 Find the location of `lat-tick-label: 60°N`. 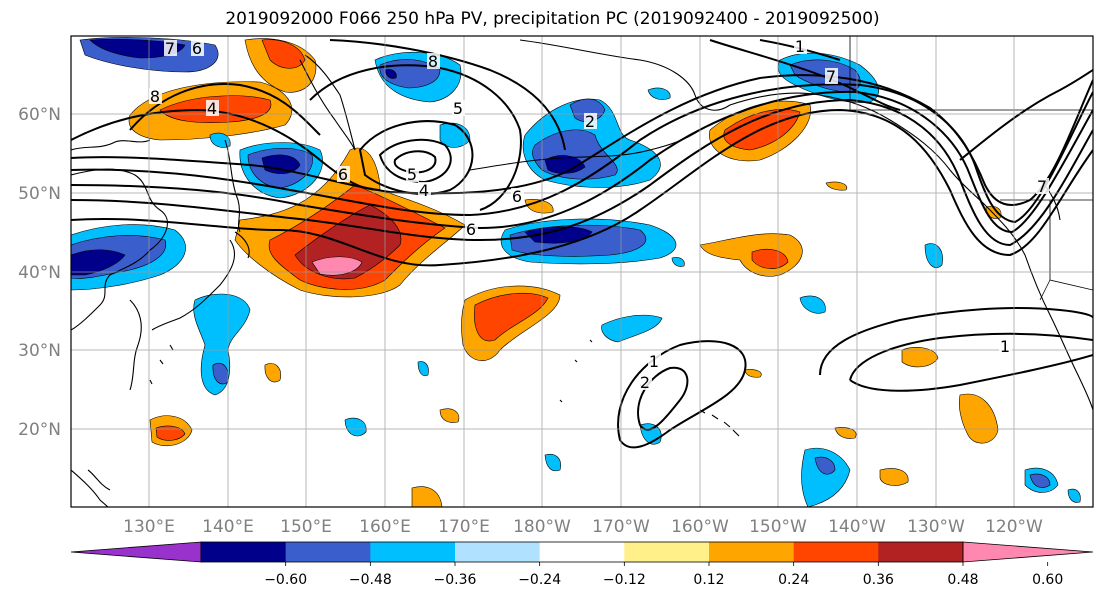

lat-tick-label: 60°N is located at coordinates (39, 115).